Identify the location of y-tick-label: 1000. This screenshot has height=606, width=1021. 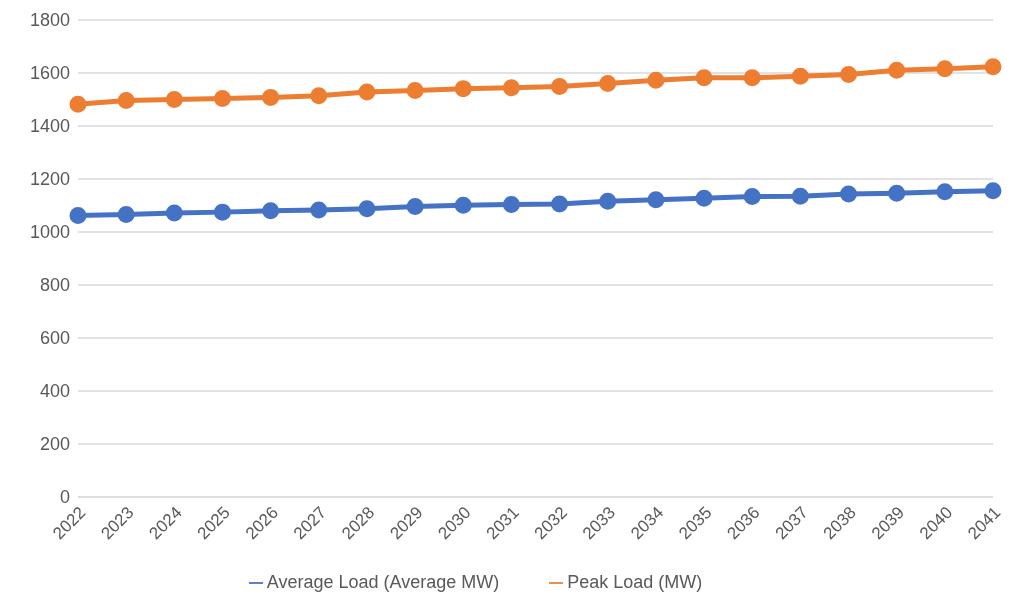
(49, 232).